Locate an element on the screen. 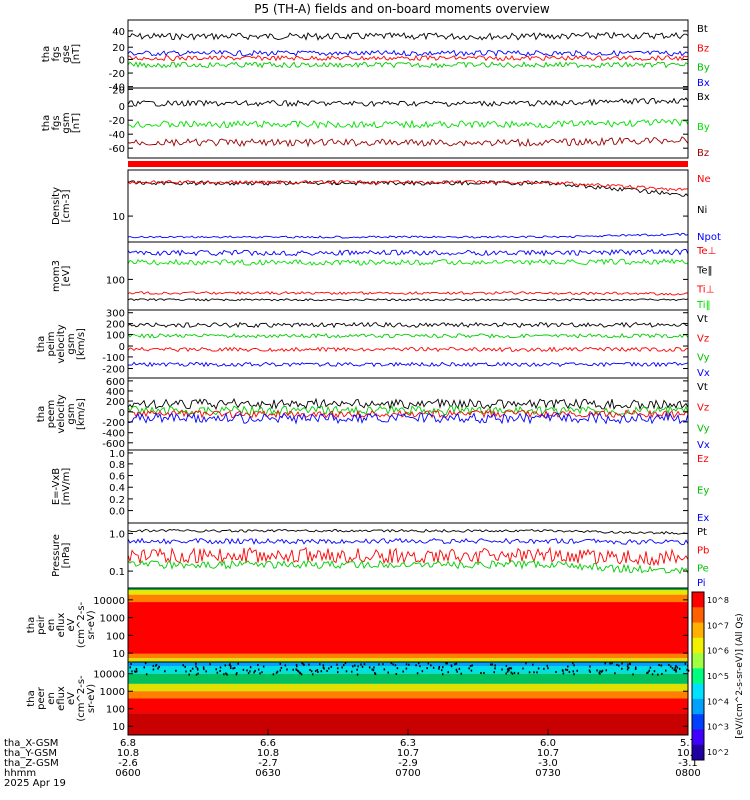  colorbar-tick-label: 10^6 is located at coordinates (718, 651).